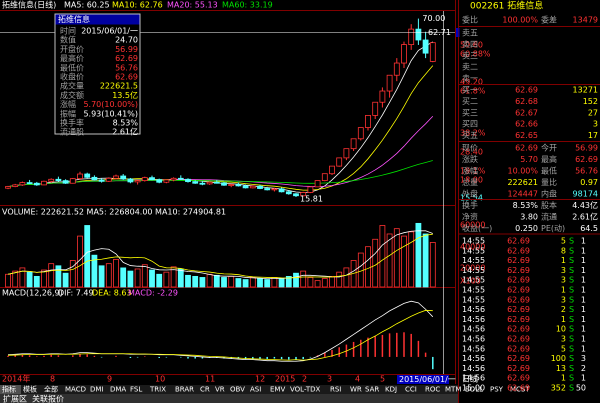 The image size is (600, 403). Describe the element at coordinates (453, 390) in the screenshot. I see `tab: MTM` at that location.